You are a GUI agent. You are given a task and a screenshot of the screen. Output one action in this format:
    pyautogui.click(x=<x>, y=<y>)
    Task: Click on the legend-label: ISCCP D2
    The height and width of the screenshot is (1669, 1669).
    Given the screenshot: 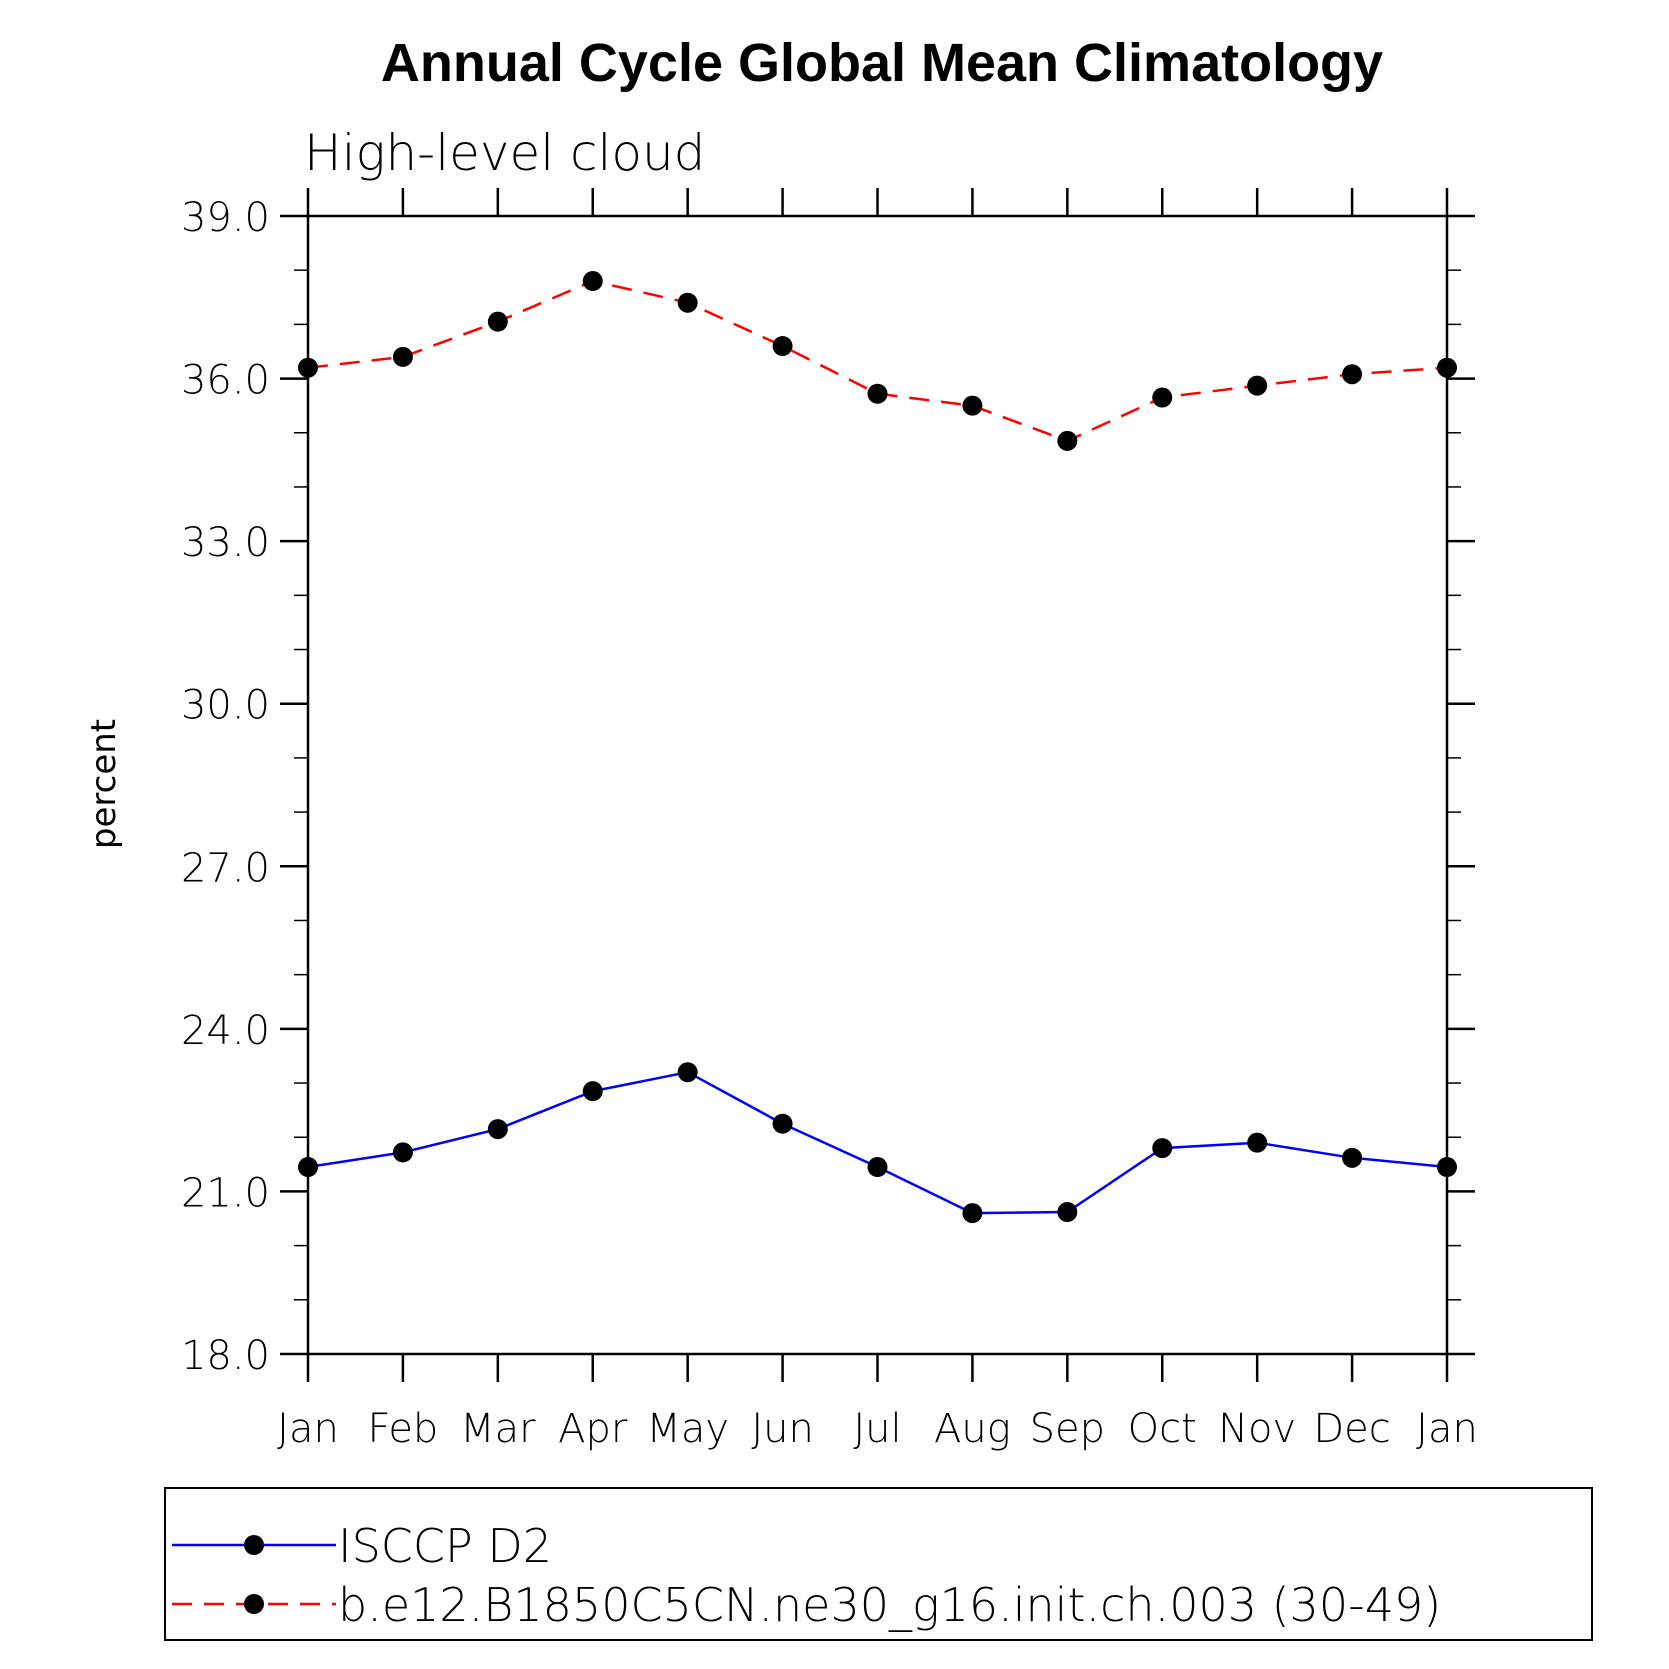 What is the action you would take?
    pyautogui.click(x=445, y=1546)
    